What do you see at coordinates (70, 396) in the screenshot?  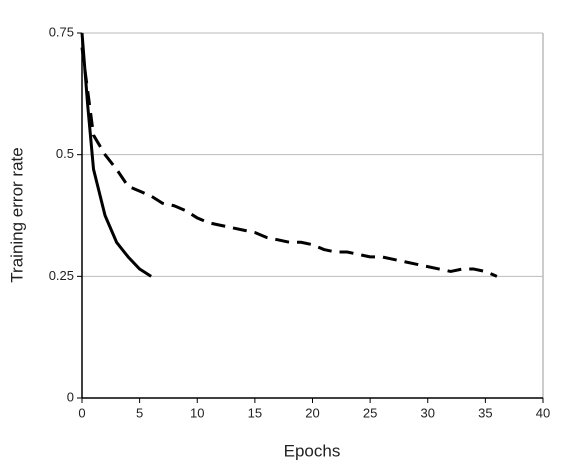 I see `y-tick-label: 0` at bounding box center [70, 396].